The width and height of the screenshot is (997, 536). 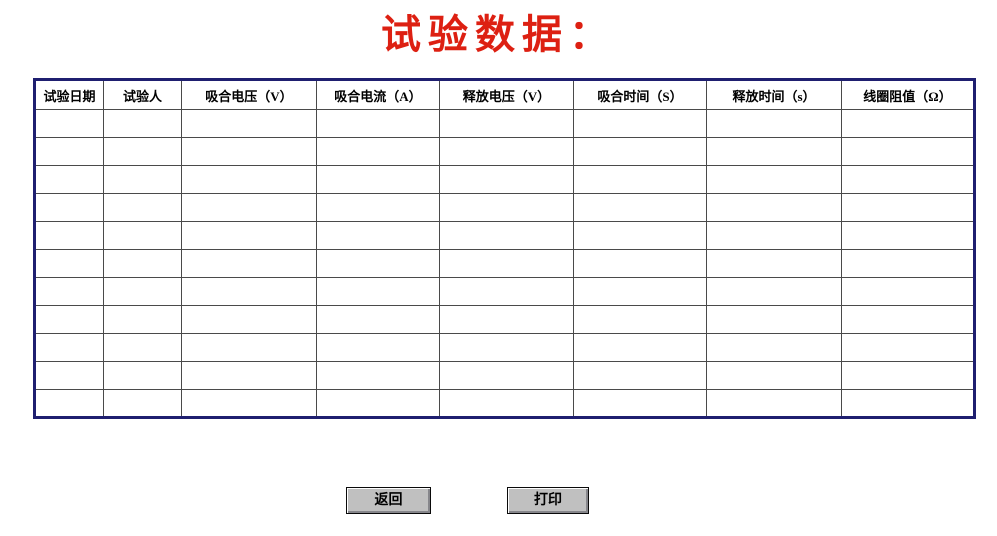 What do you see at coordinates (774, 94) in the screenshot?
I see `column-header-release-time: 释放时间（s）` at bounding box center [774, 94].